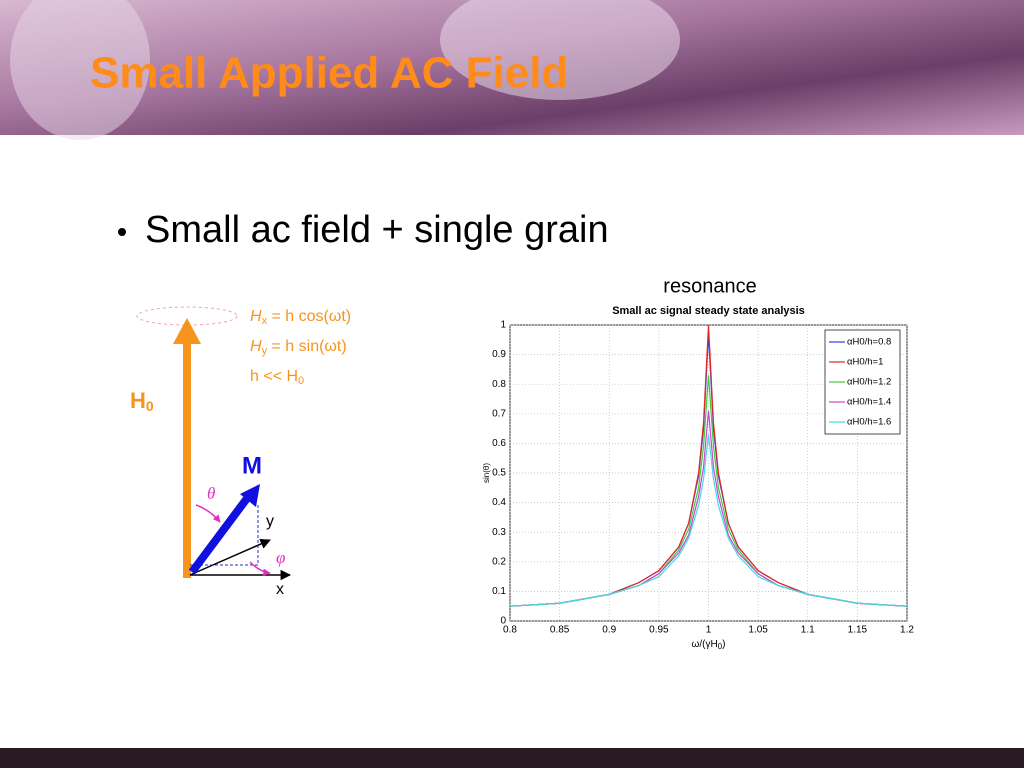 This screenshot has height=773, width=1024. Describe the element at coordinates (211, 493) in the screenshot. I see `theta-label: θ` at that location.